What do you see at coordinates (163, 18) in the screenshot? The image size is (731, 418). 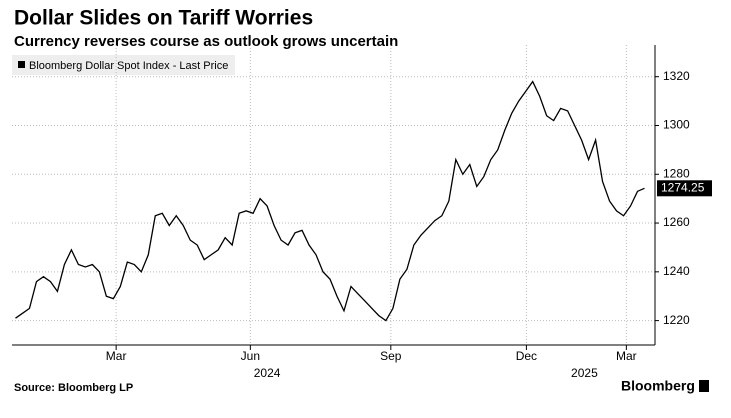 I see `chart-title: Dollar Slides on Tariff Worries` at bounding box center [163, 18].